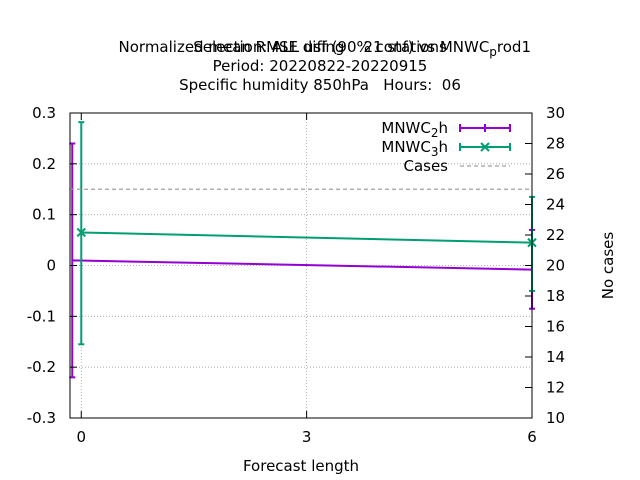  What do you see at coordinates (44, 113) in the screenshot?
I see `y-tick-label: 0.3` at bounding box center [44, 113].